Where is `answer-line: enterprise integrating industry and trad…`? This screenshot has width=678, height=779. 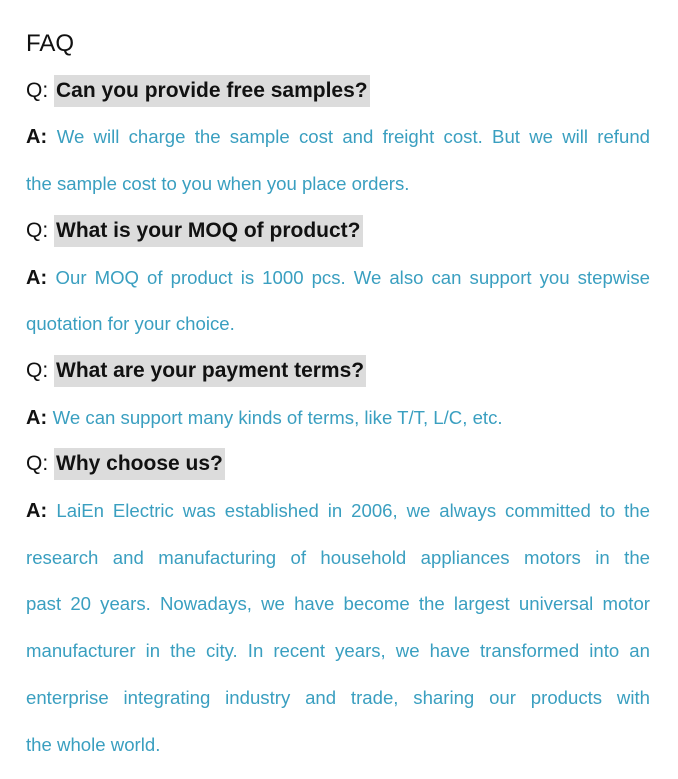 answer-line: enterprise integrating industry and trad… is located at coordinates (338, 697).